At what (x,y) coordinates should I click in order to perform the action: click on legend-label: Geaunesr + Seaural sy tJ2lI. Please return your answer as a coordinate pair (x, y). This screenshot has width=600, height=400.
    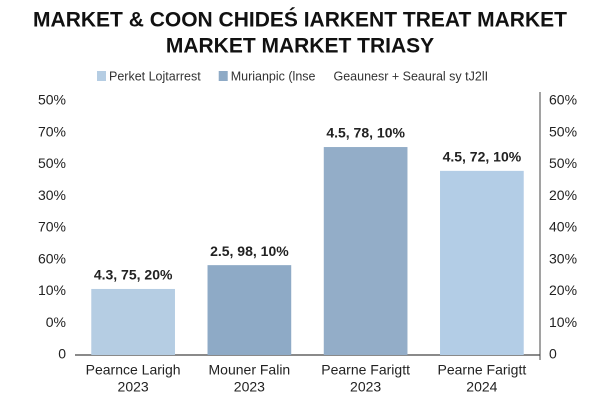
    Looking at the image, I should click on (410, 76).